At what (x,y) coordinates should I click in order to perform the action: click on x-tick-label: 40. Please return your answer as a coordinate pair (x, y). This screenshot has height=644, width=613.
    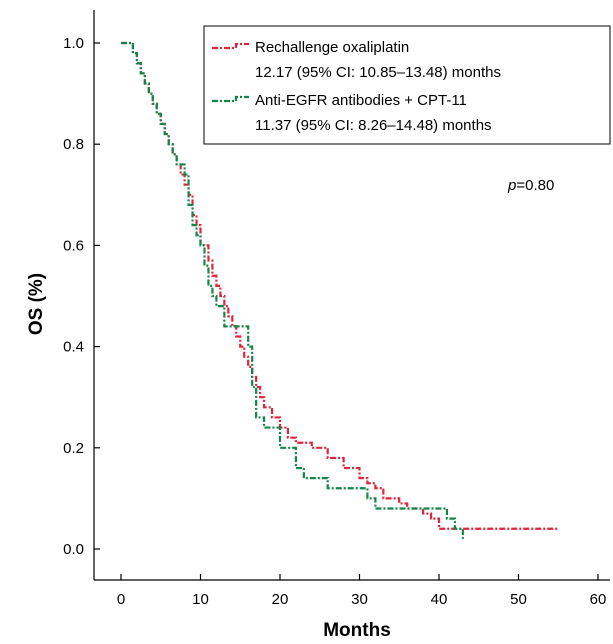
    Looking at the image, I should click on (439, 599).